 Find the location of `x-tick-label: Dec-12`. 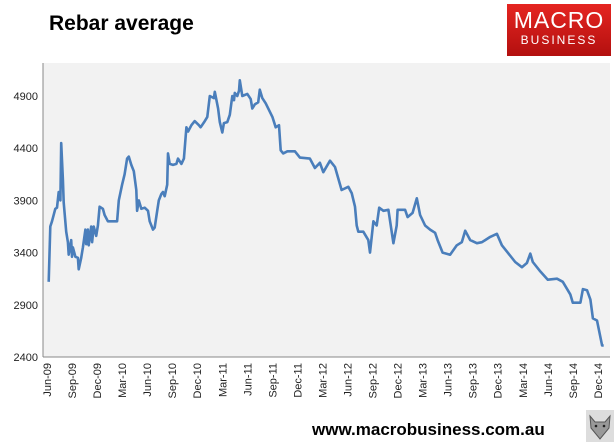

x-tick-label: Dec-12 is located at coordinates (399, 380).